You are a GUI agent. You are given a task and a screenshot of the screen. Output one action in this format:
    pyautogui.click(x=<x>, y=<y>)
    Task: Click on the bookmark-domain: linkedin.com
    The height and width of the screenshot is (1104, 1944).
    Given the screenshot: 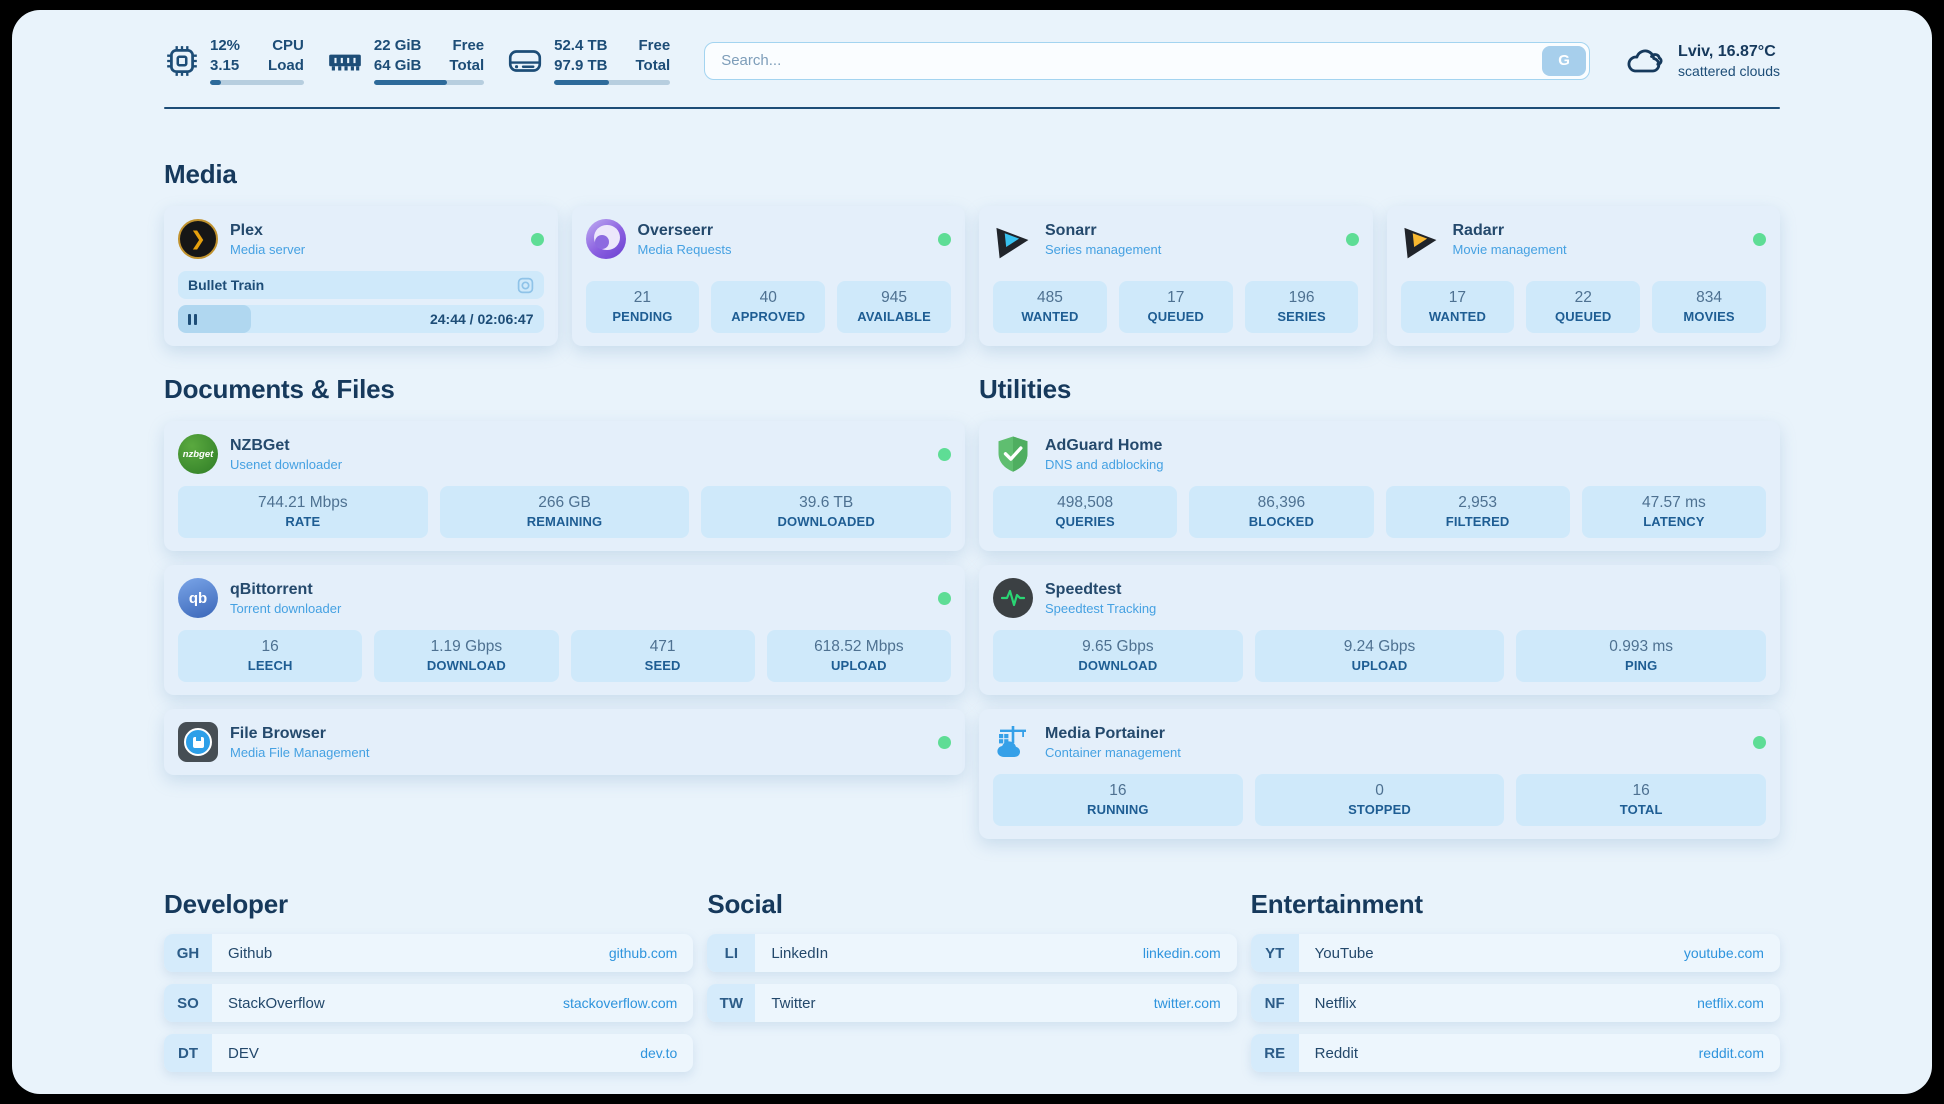 What is the action you would take?
    pyautogui.click(x=1181, y=953)
    